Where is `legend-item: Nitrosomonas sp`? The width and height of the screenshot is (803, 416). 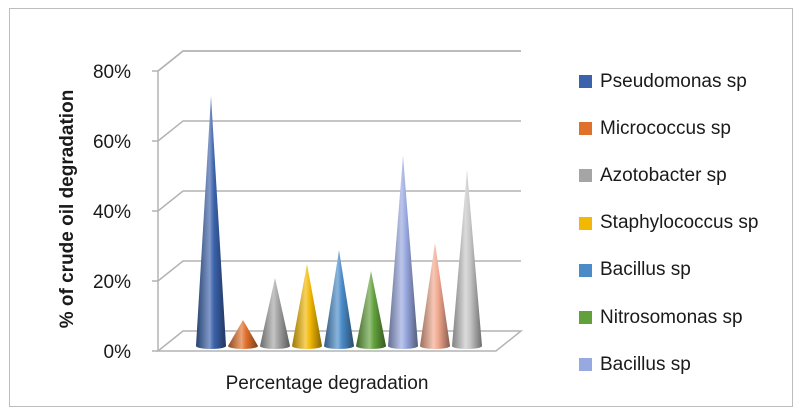 legend-item: Nitrosomonas sp is located at coordinates (668, 317).